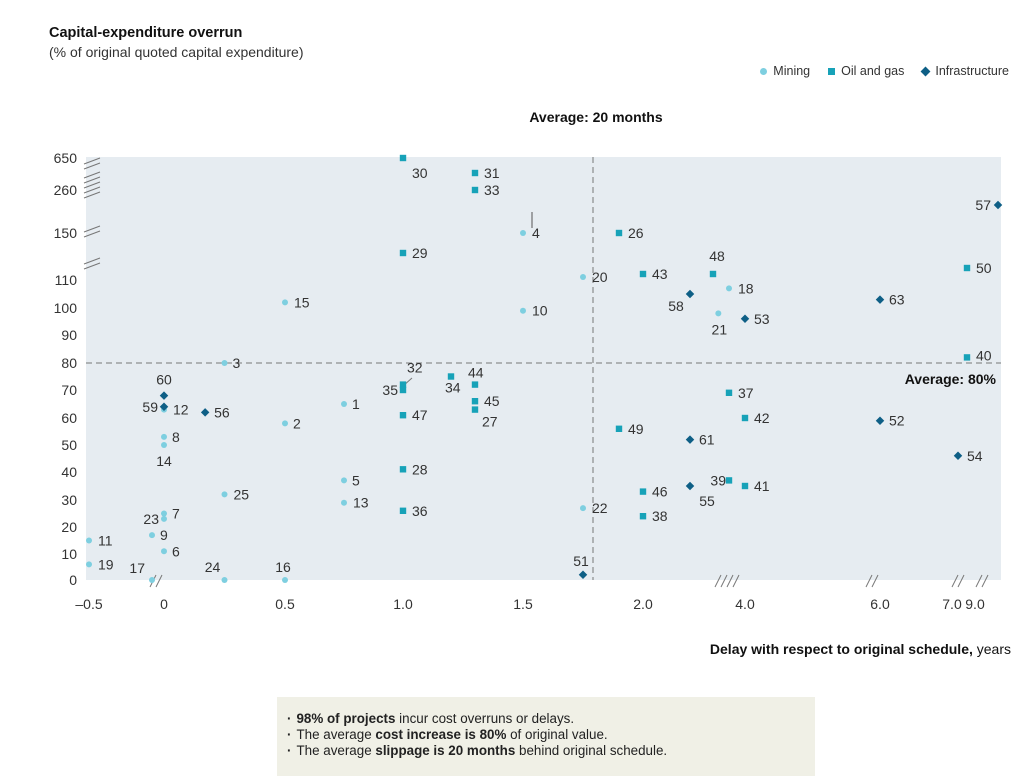 The height and width of the screenshot is (776, 1011). Describe the element at coordinates (746, 393) in the screenshot. I see `point-label: 37` at that location.